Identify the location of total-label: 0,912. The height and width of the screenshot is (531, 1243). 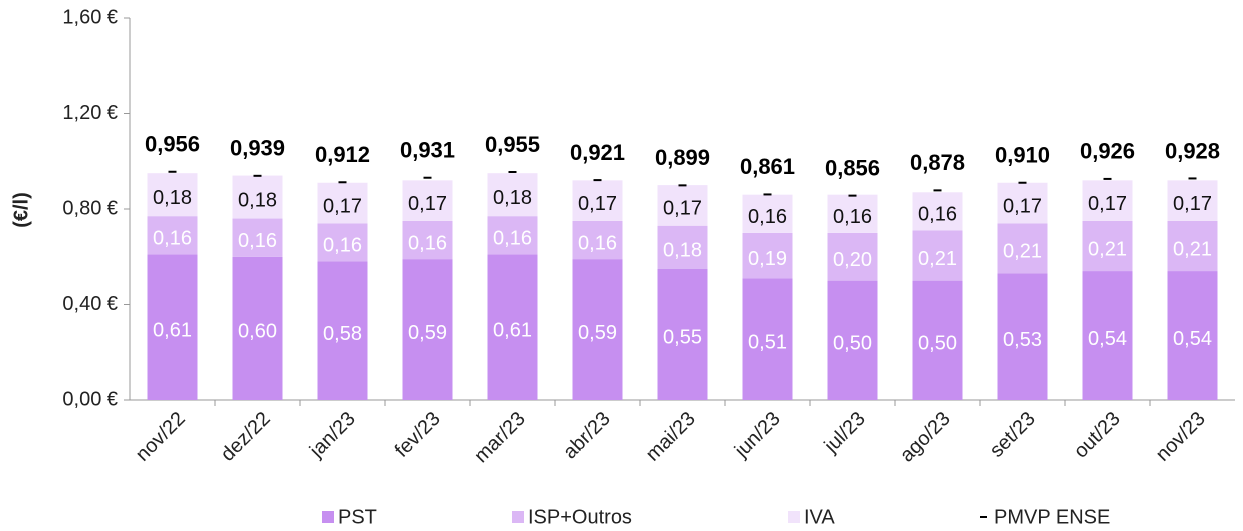
(342, 154).